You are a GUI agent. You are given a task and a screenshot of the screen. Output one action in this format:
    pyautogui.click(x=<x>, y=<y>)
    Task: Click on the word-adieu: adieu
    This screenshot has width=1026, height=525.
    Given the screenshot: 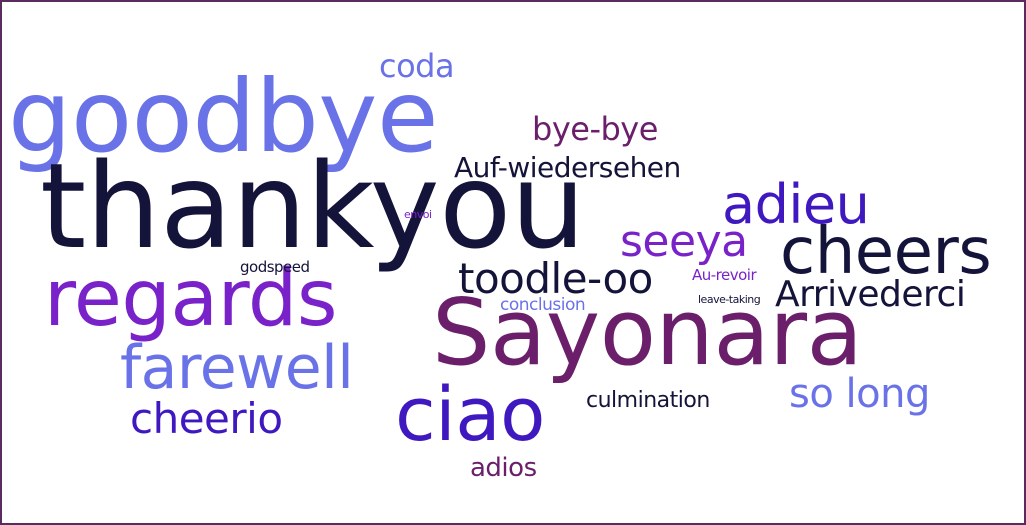 What is the action you would take?
    pyautogui.click(x=796, y=204)
    